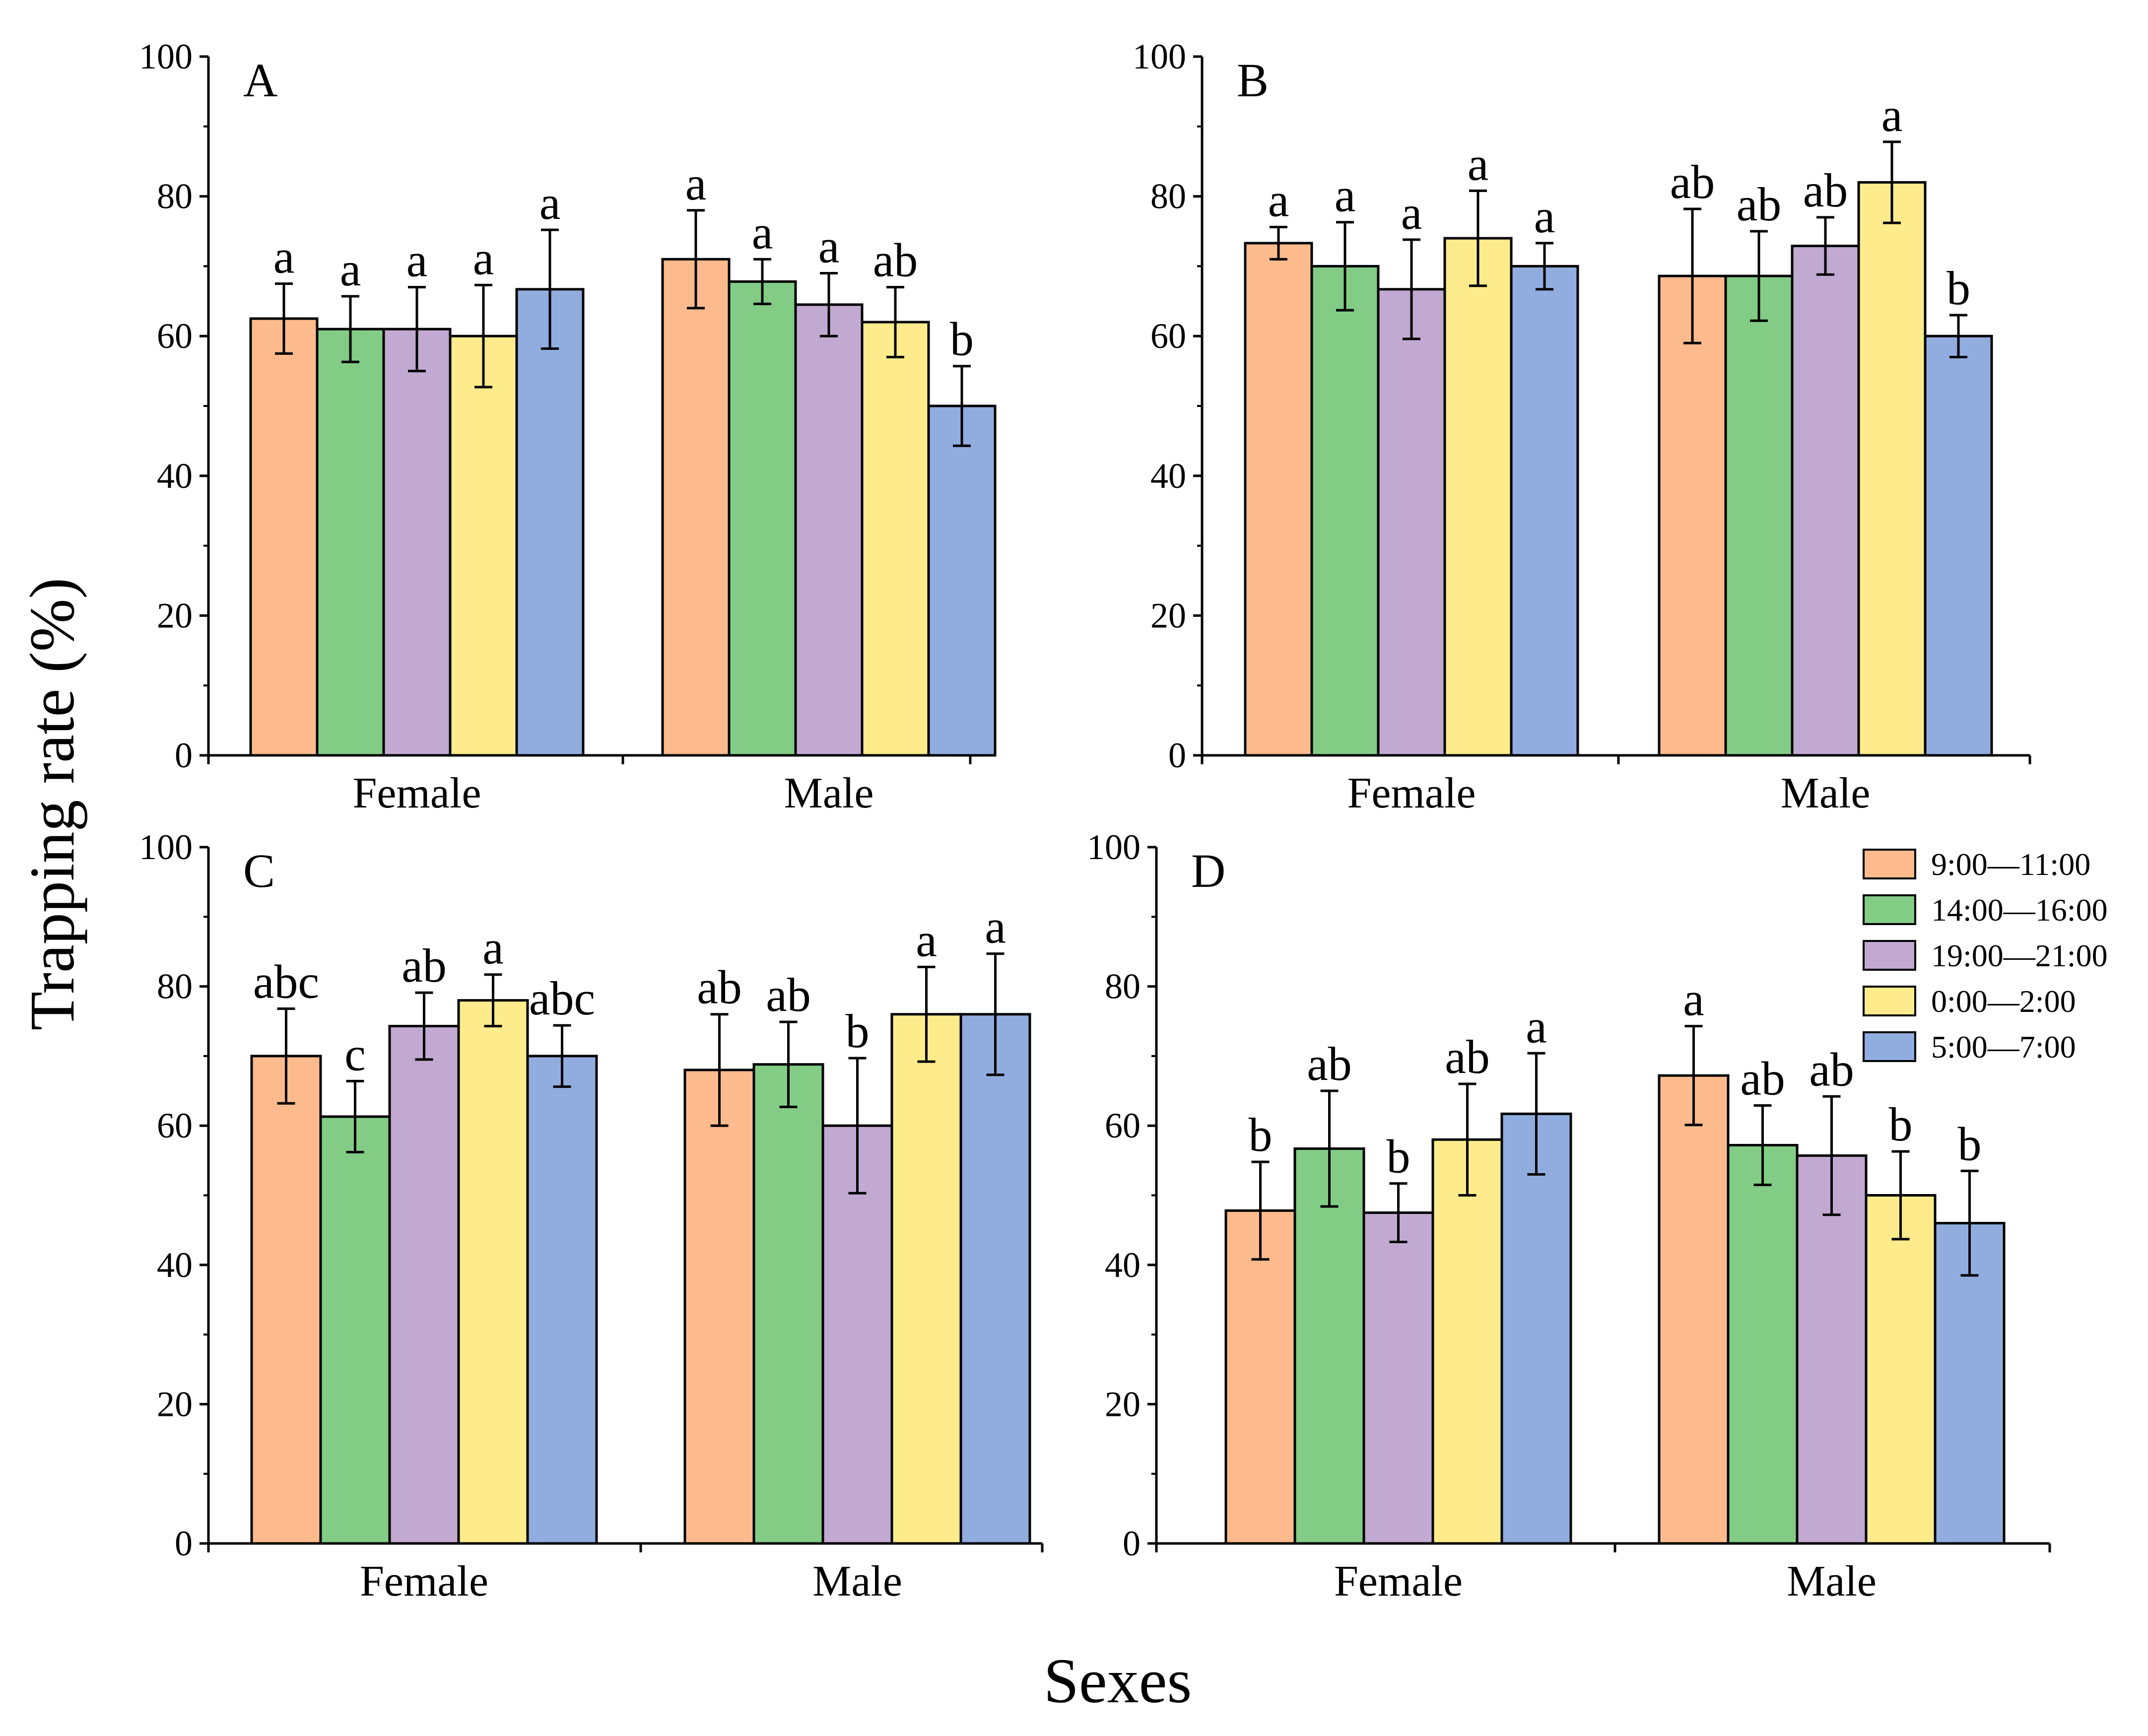  What do you see at coordinates (175, 1265) in the screenshot?
I see `panel-c-y-tick-label: 40` at bounding box center [175, 1265].